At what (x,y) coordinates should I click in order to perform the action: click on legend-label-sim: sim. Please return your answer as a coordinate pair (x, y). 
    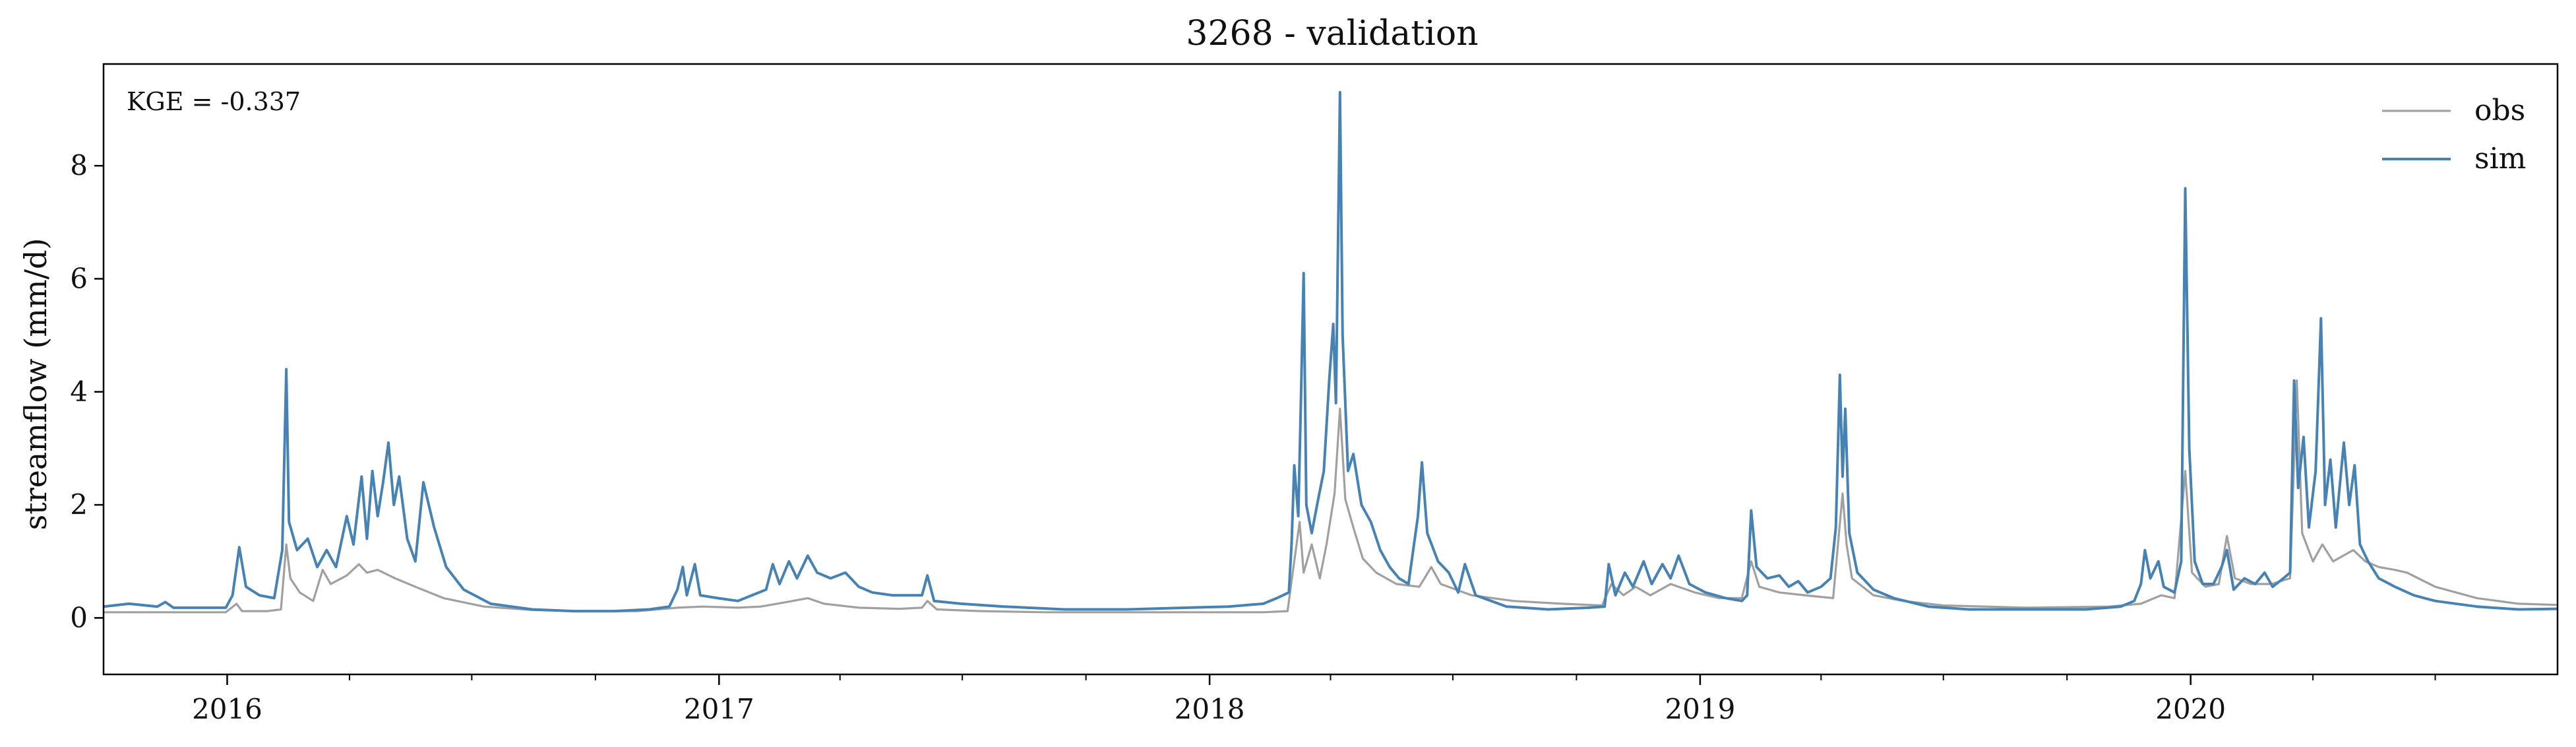
    Looking at the image, I should click on (2500, 159).